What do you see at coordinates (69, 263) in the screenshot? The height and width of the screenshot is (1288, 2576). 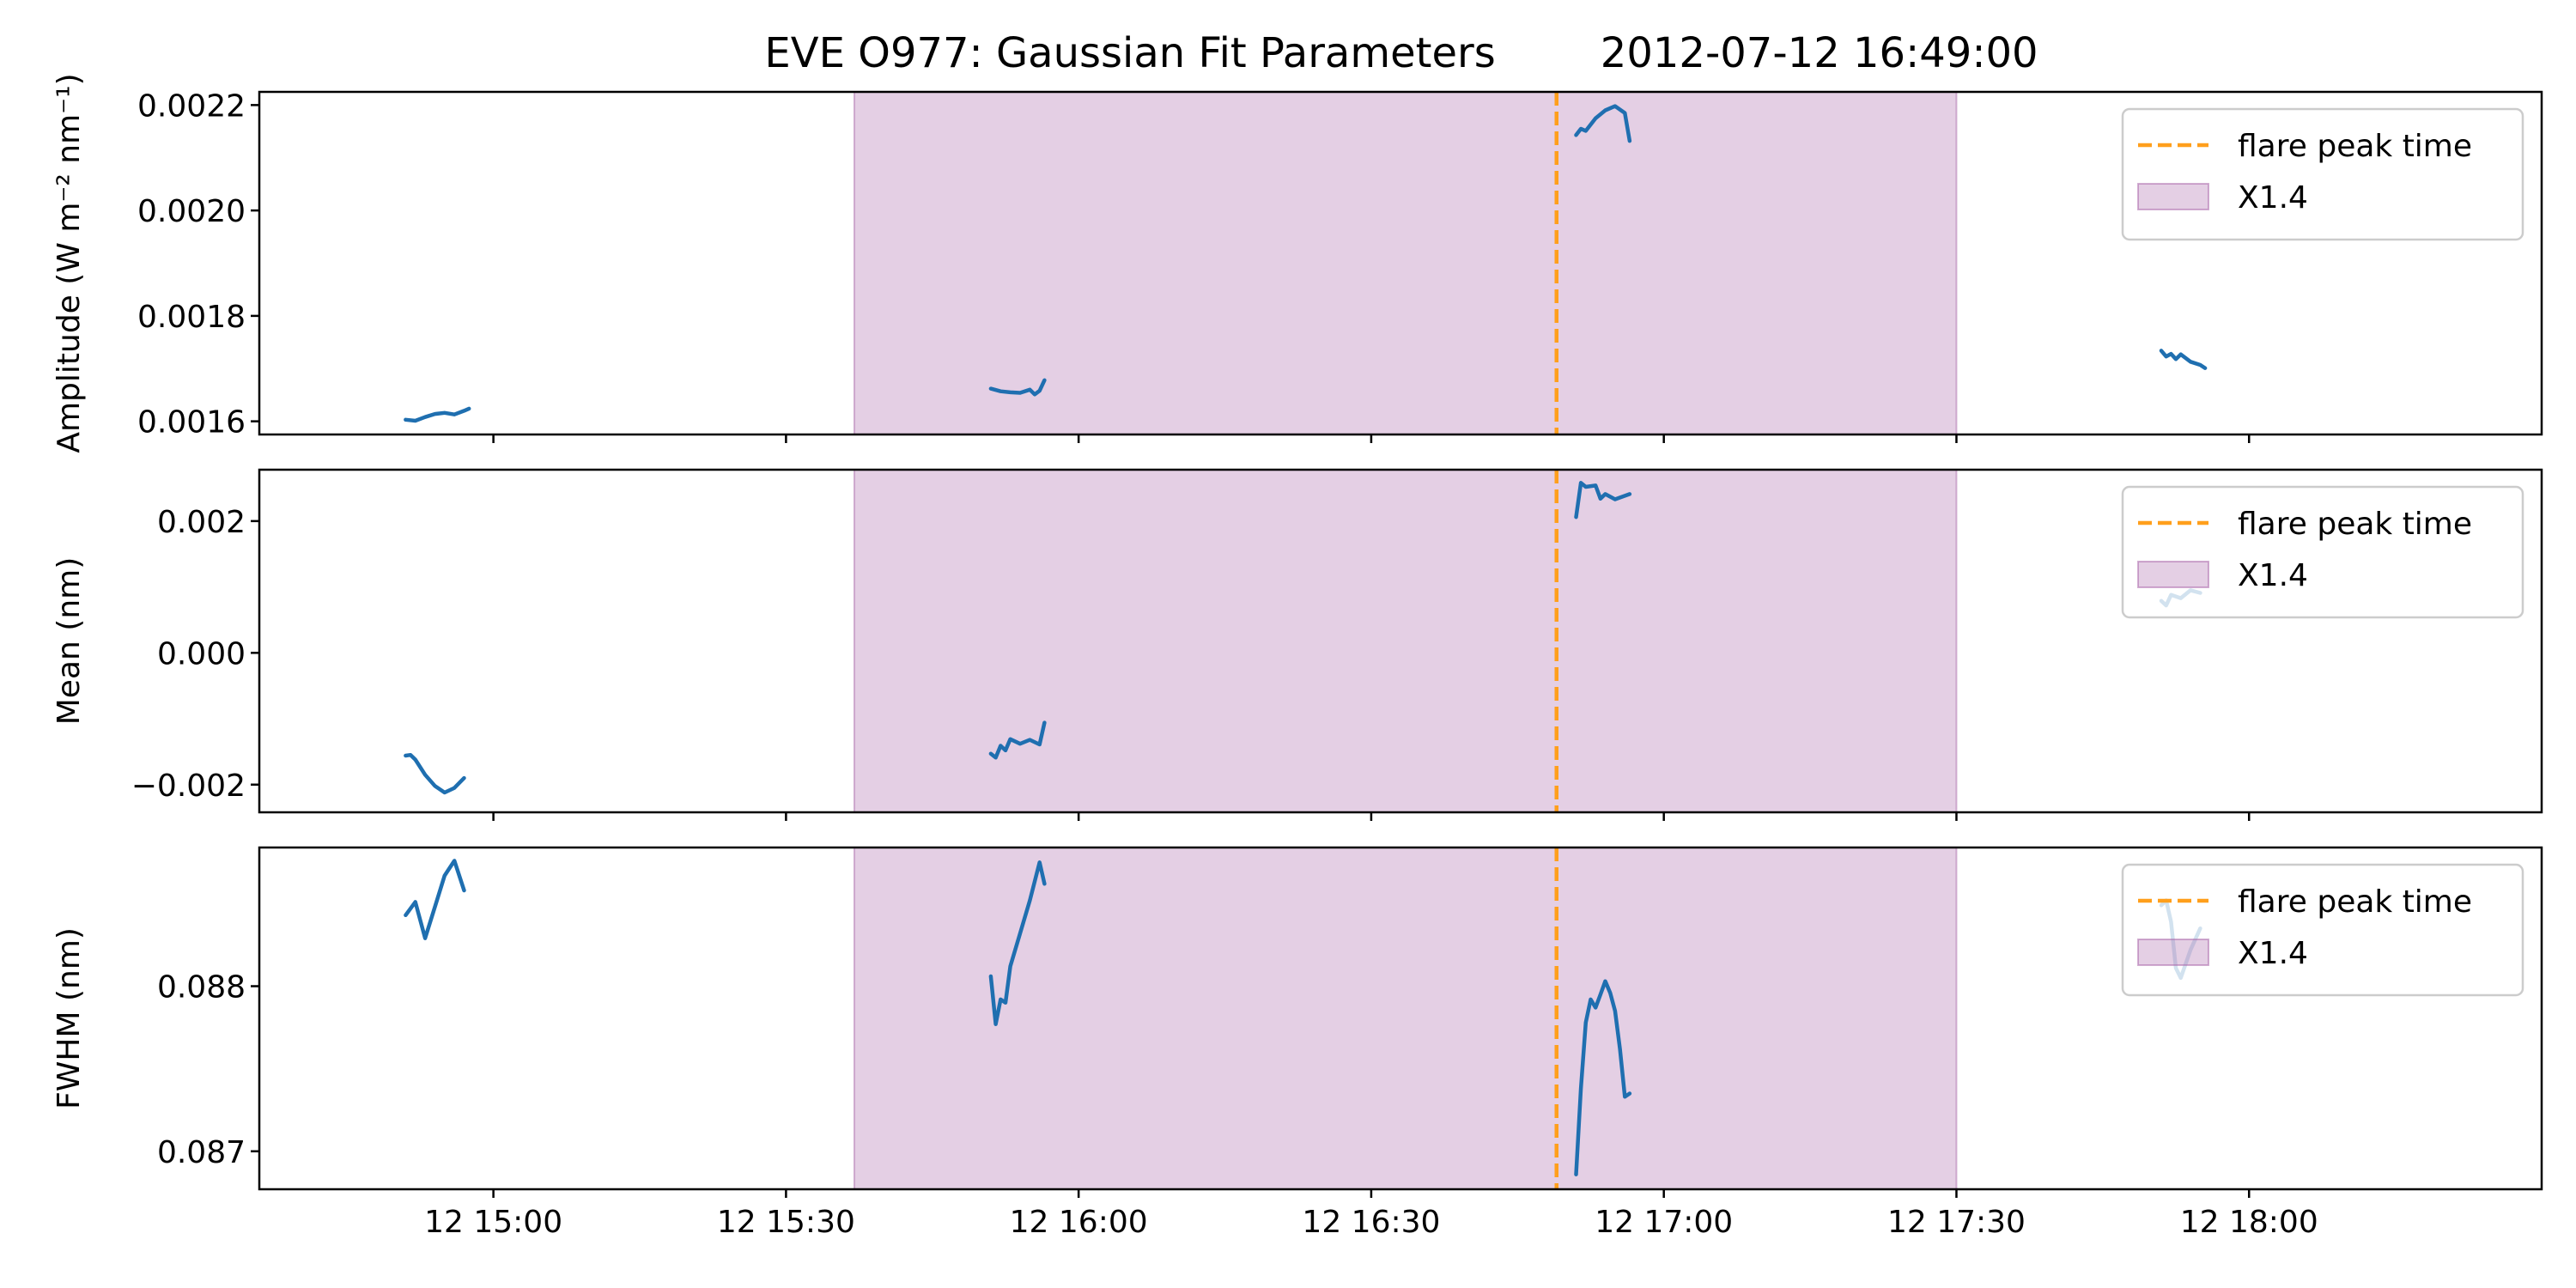 I see `y-axis-label: Amplitude (W m⁻² nm⁻¹)` at bounding box center [69, 263].